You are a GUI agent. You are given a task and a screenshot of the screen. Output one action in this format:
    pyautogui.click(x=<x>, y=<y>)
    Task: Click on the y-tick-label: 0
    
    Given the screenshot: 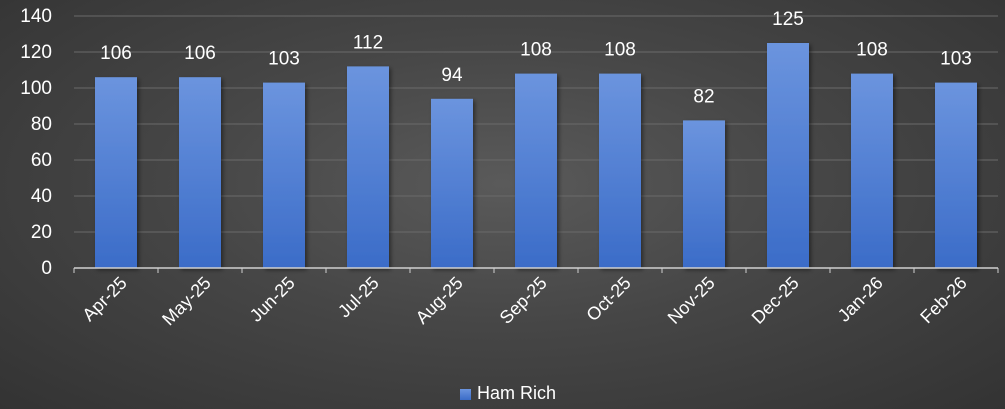 What is the action you would take?
    pyautogui.click(x=46, y=268)
    